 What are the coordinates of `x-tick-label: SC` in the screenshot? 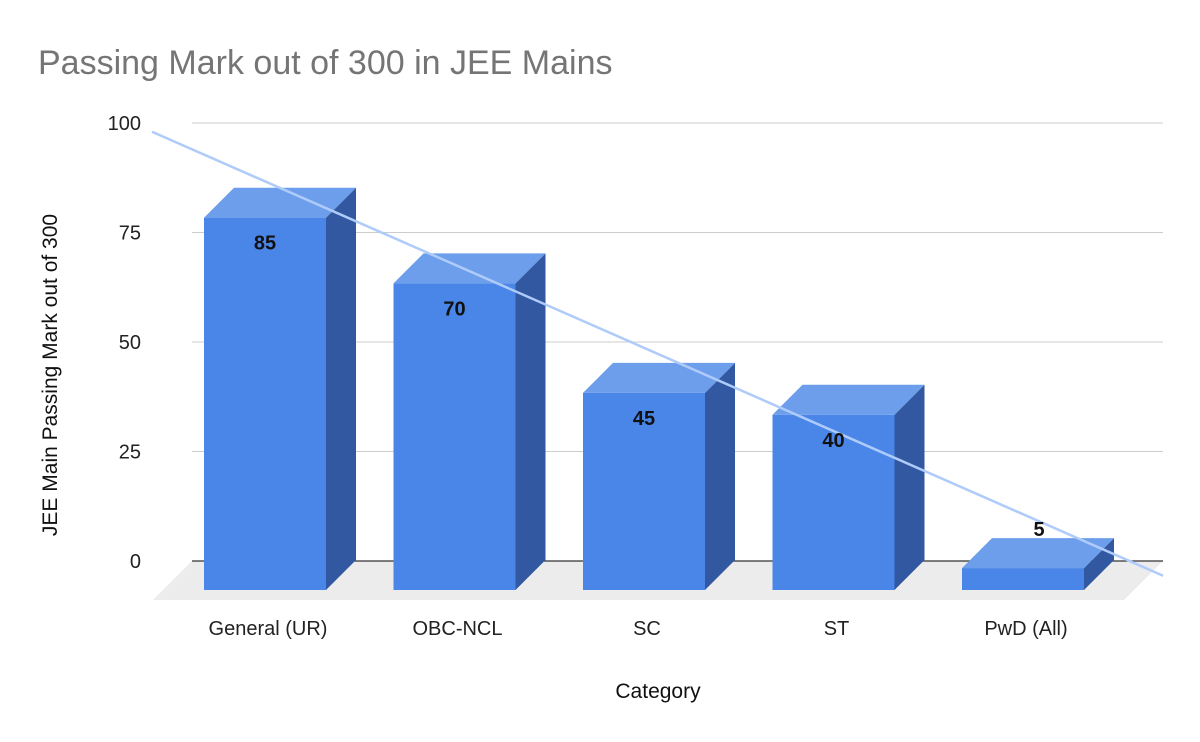 It's located at (647, 629).